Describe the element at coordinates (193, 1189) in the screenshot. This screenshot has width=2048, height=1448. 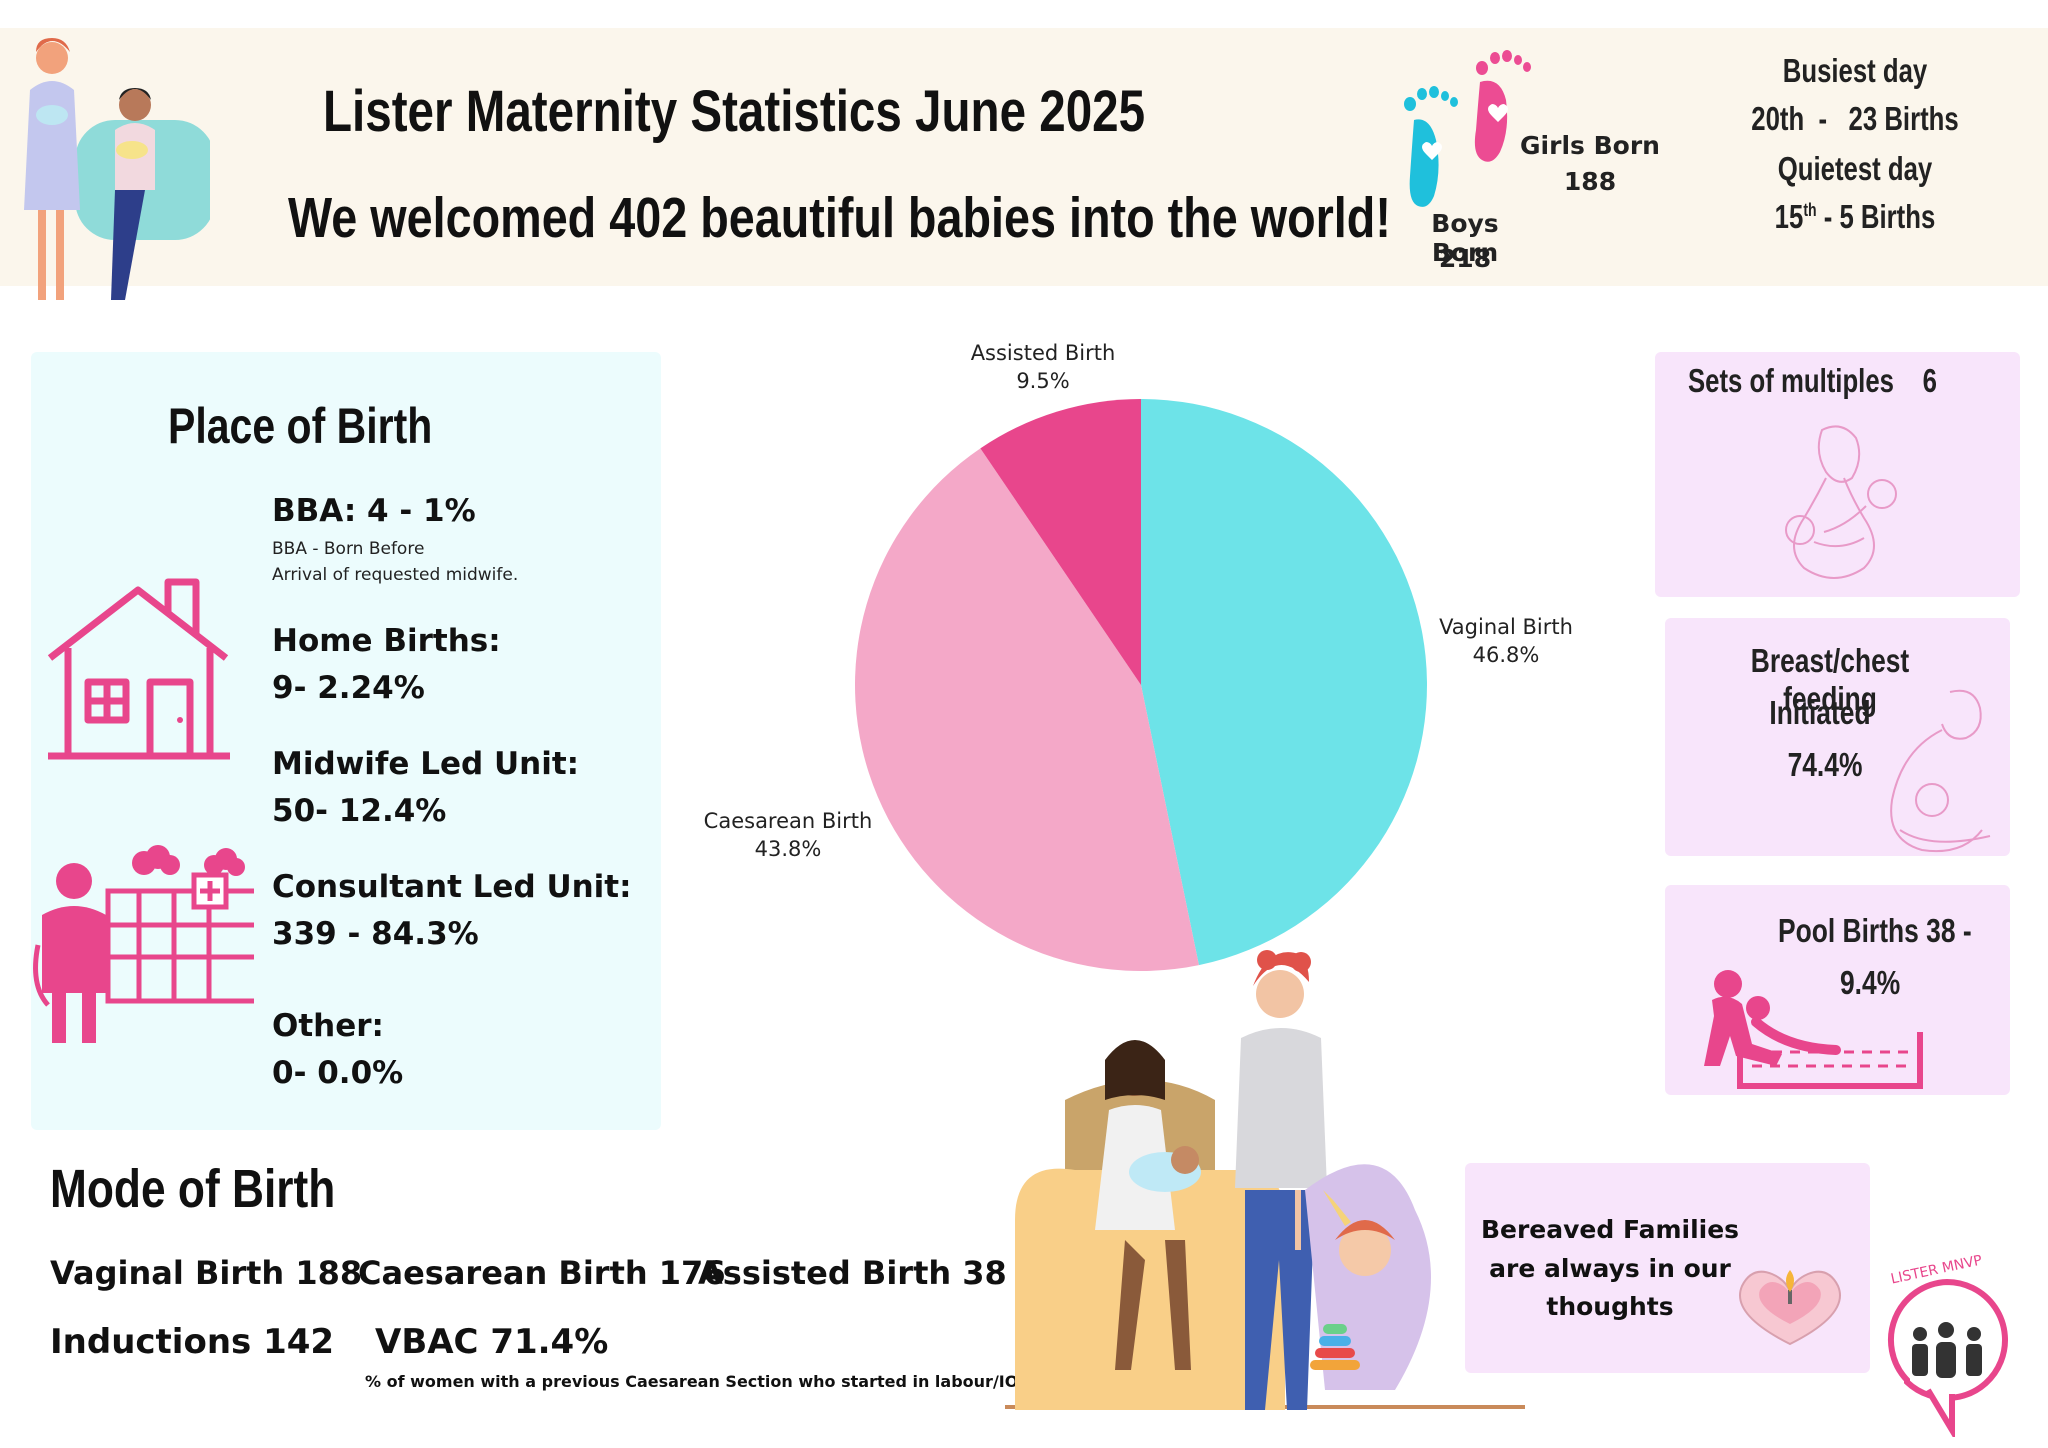
I see `mode-of-birth-heading: Mode of Birth` at that location.